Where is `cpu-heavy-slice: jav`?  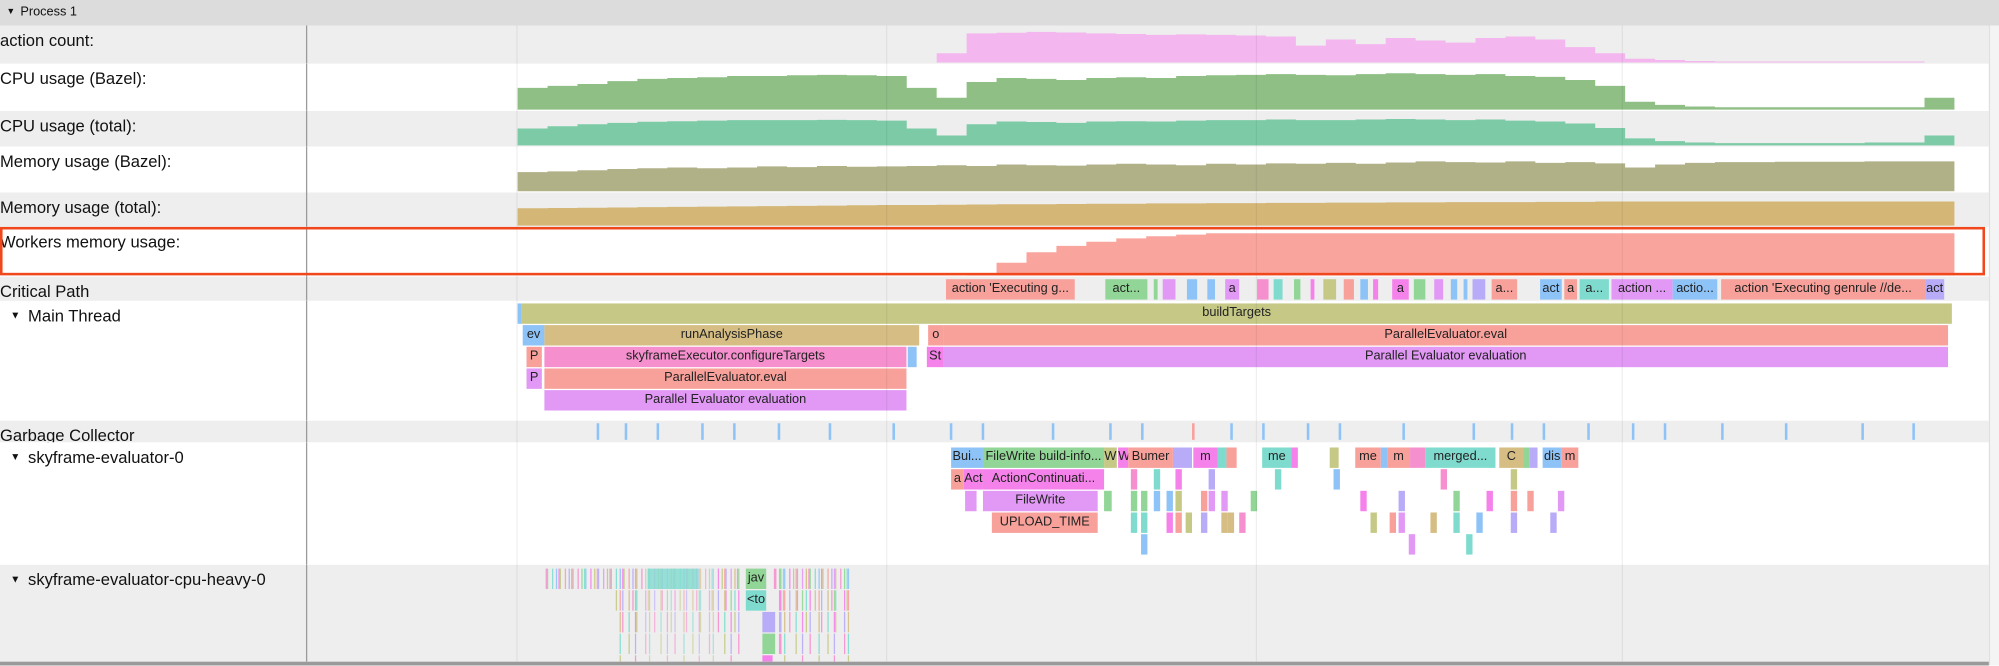
cpu-heavy-slice: jav is located at coordinates (756, 579).